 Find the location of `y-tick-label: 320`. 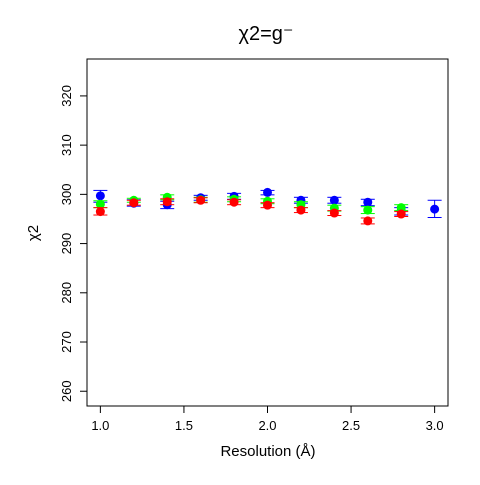

y-tick-label: 320 is located at coordinates (66, 96).